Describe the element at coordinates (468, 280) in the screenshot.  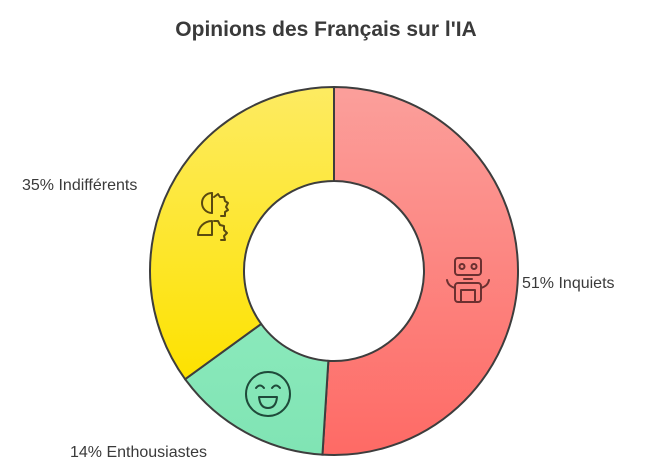
I see `robot-icon` at that location.